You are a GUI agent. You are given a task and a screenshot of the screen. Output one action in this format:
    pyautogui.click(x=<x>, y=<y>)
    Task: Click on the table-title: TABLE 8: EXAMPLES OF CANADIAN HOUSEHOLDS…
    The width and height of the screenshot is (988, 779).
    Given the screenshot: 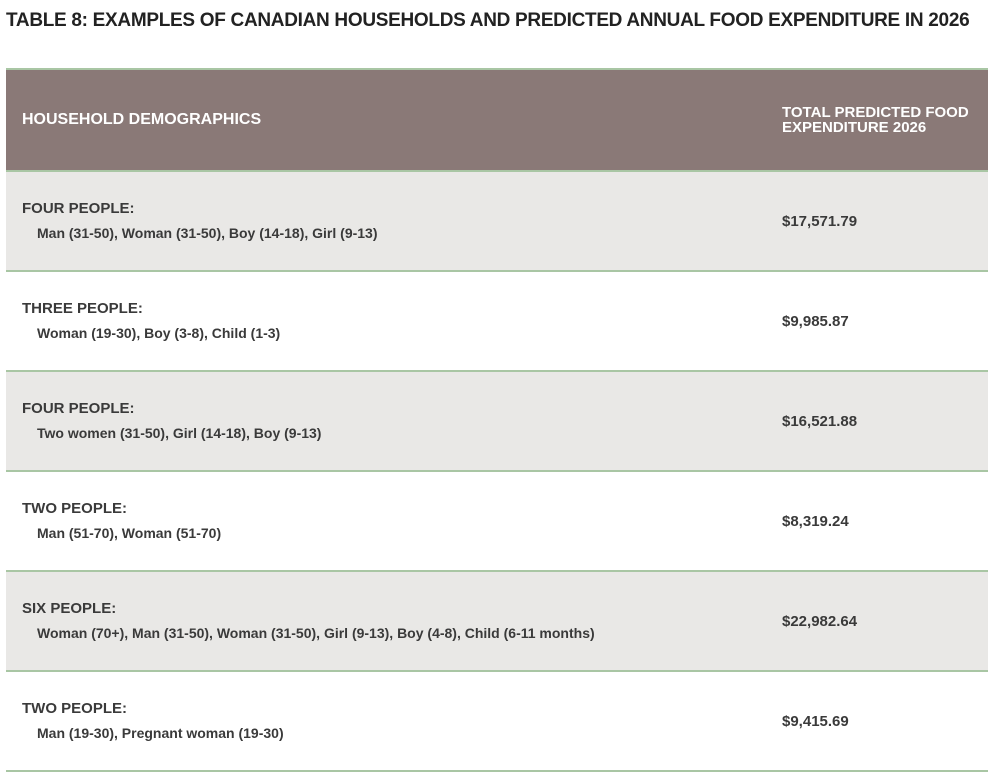 What is the action you would take?
    pyautogui.click(x=488, y=20)
    